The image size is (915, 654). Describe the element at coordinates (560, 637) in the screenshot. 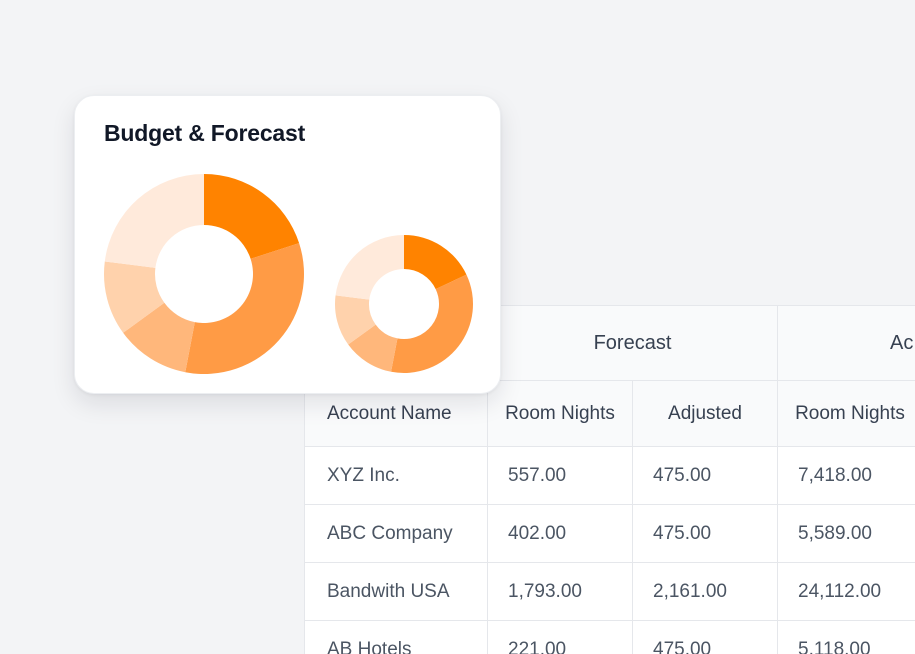

I see `cell-forecast-room-nights: 221.00` at that location.